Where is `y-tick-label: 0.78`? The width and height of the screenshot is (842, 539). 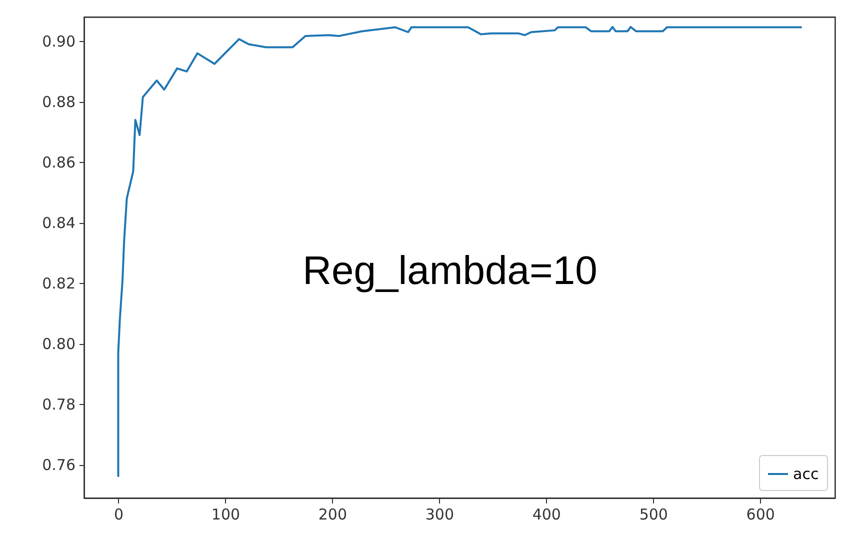
y-tick-label: 0.78 is located at coordinates (59, 405).